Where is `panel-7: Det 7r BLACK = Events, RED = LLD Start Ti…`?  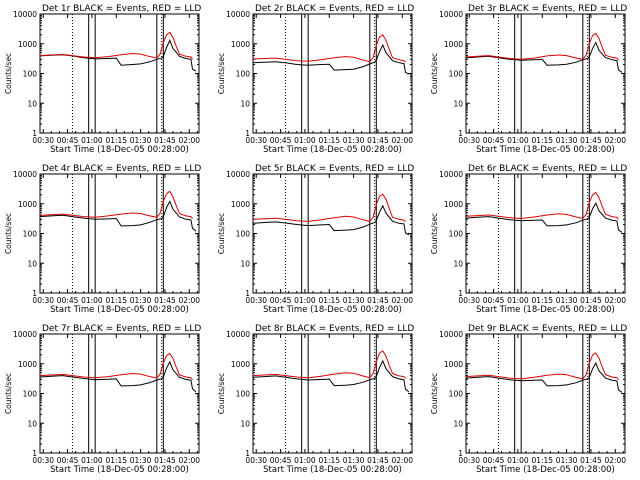
panel-7: Det 7r BLACK = Events, RED = LLD Start Ti… is located at coordinates (102, 399).